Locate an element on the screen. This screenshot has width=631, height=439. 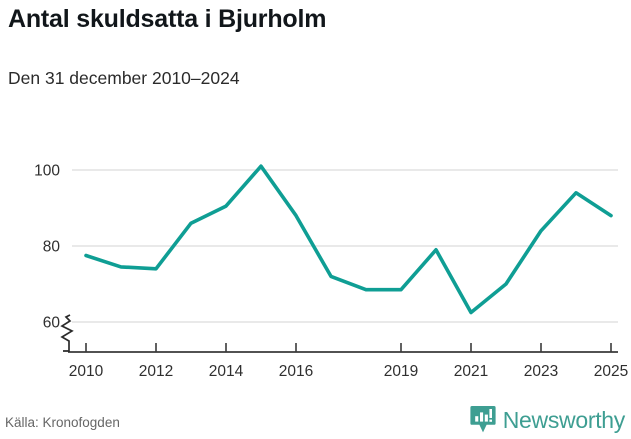
y-axis-labels: 60 80 100 is located at coordinates (47, 247).